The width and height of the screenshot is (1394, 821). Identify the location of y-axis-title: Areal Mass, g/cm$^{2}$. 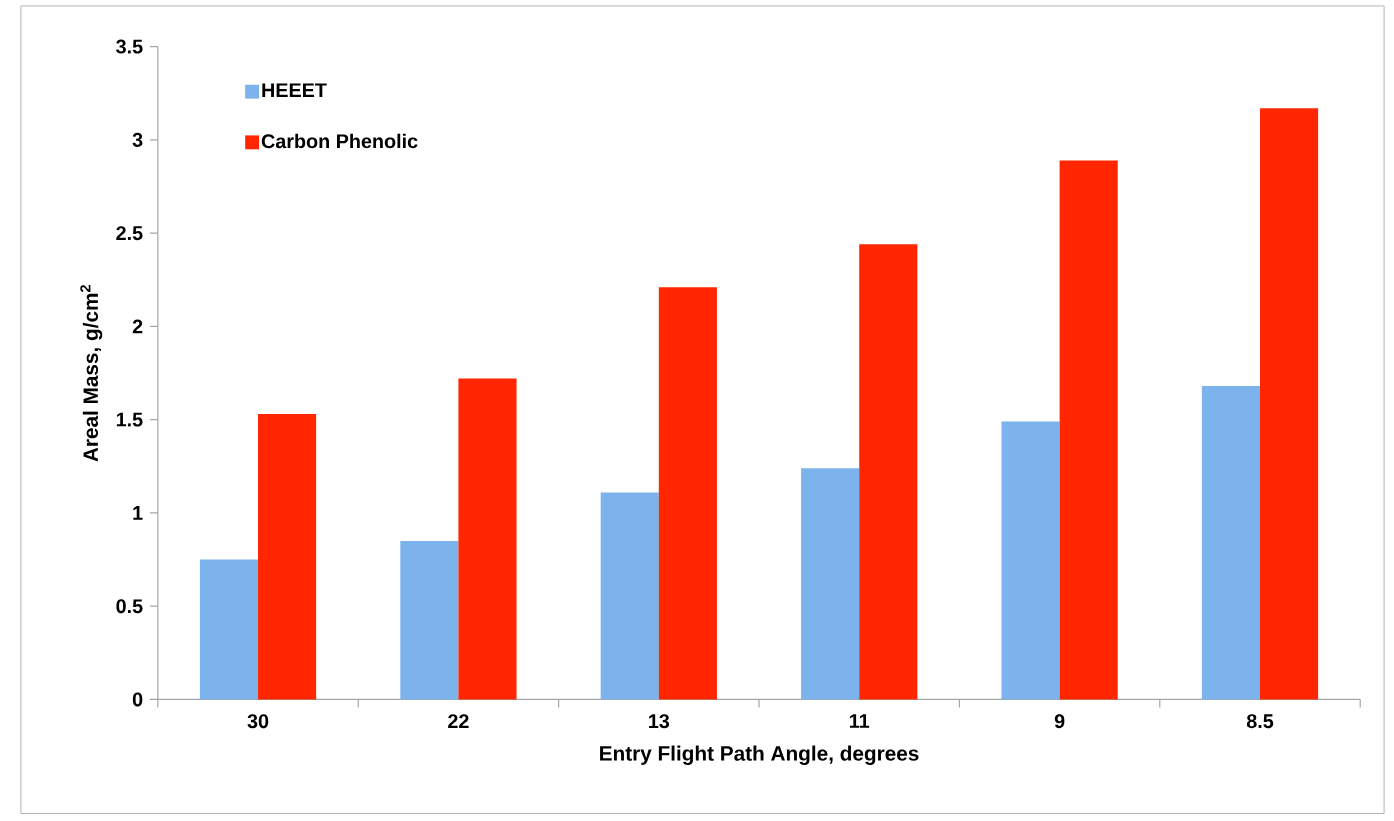
(91, 373).